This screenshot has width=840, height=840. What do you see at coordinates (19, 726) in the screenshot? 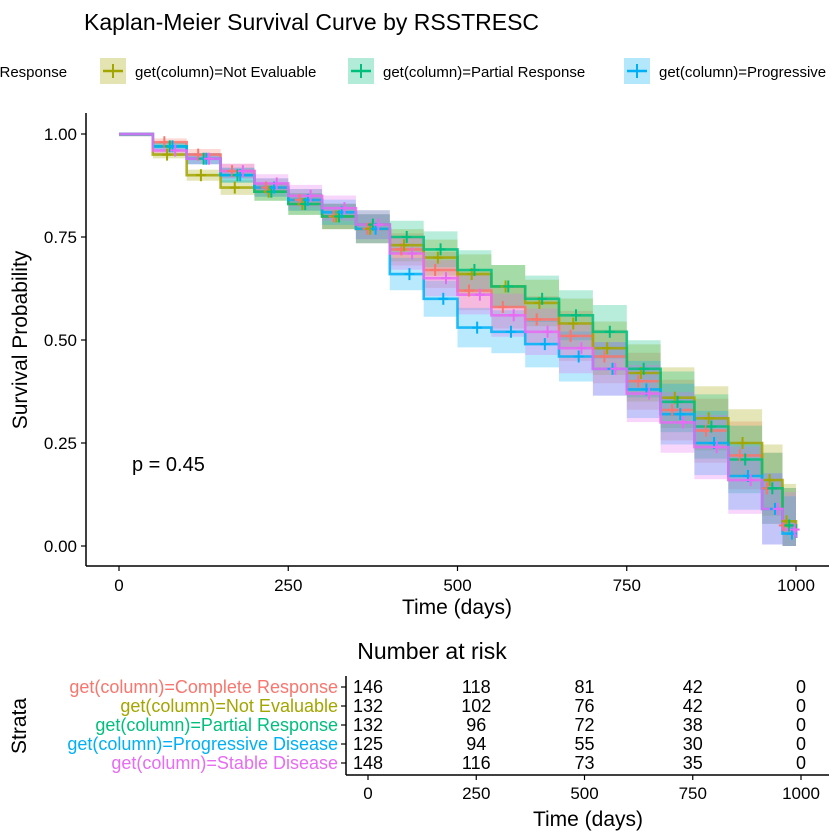
I see `risk-table-y-title: Strata` at bounding box center [19, 726].